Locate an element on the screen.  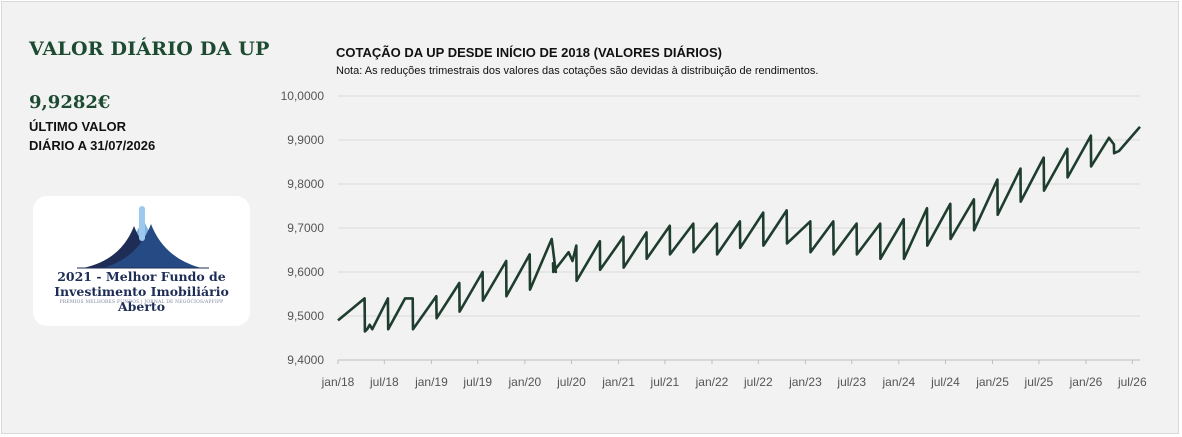
x-tick-label: jul/26 is located at coordinates (1132, 382).